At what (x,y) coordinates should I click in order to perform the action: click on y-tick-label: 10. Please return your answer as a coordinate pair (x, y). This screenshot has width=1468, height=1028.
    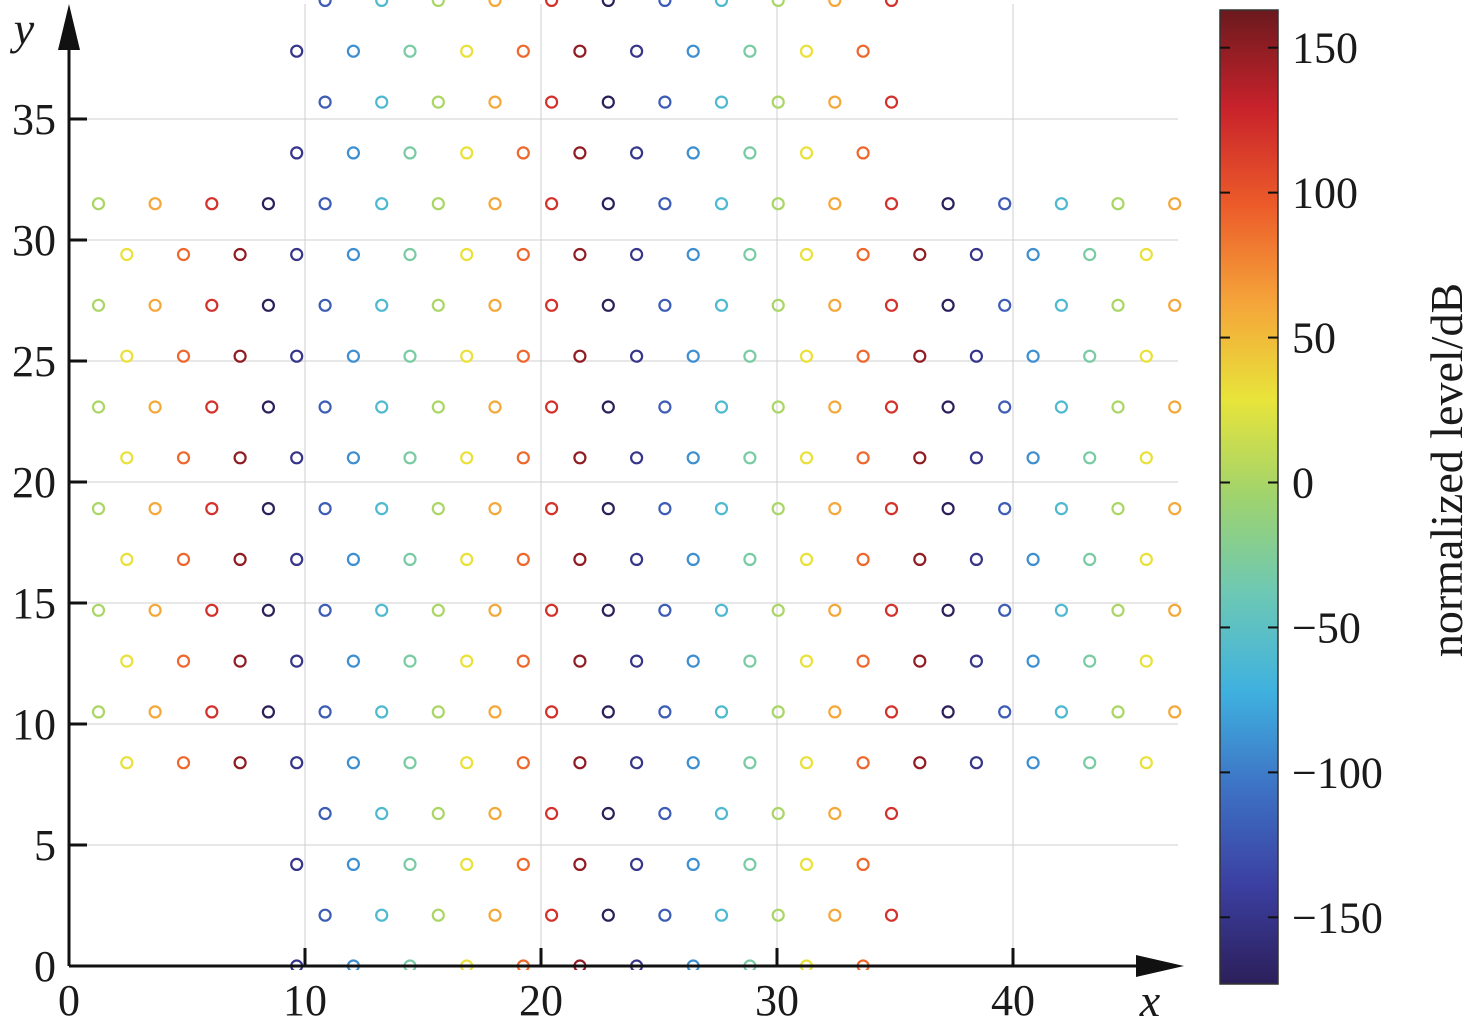
    Looking at the image, I should click on (34, 724).